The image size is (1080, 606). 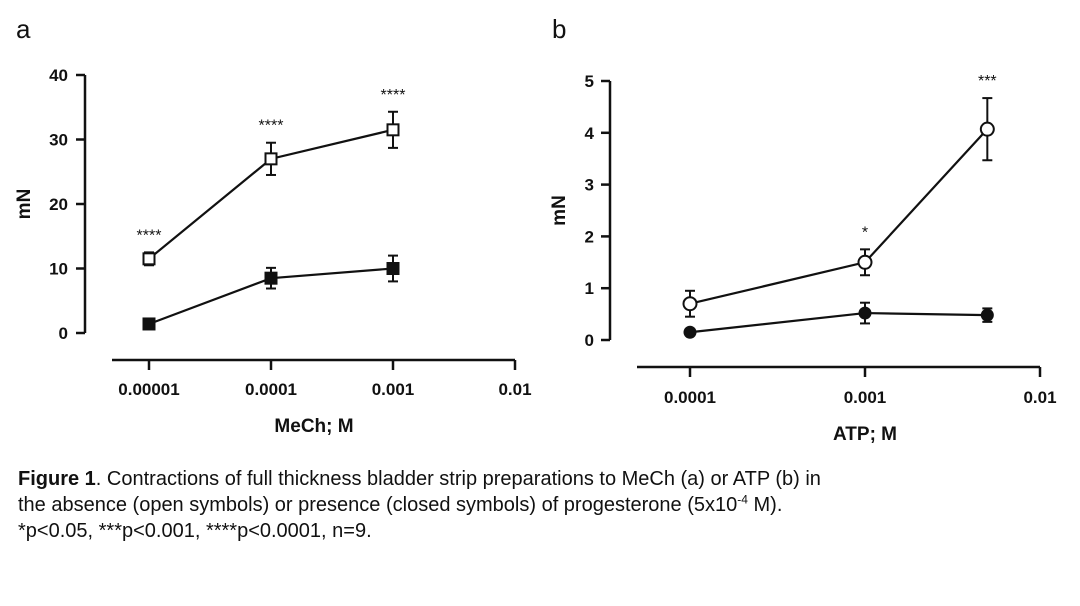 What do you see at coordinates (589, 340) in the screenshot?
I see `panel-b-y-tick-label: 0` at bounding box center [589, 340].